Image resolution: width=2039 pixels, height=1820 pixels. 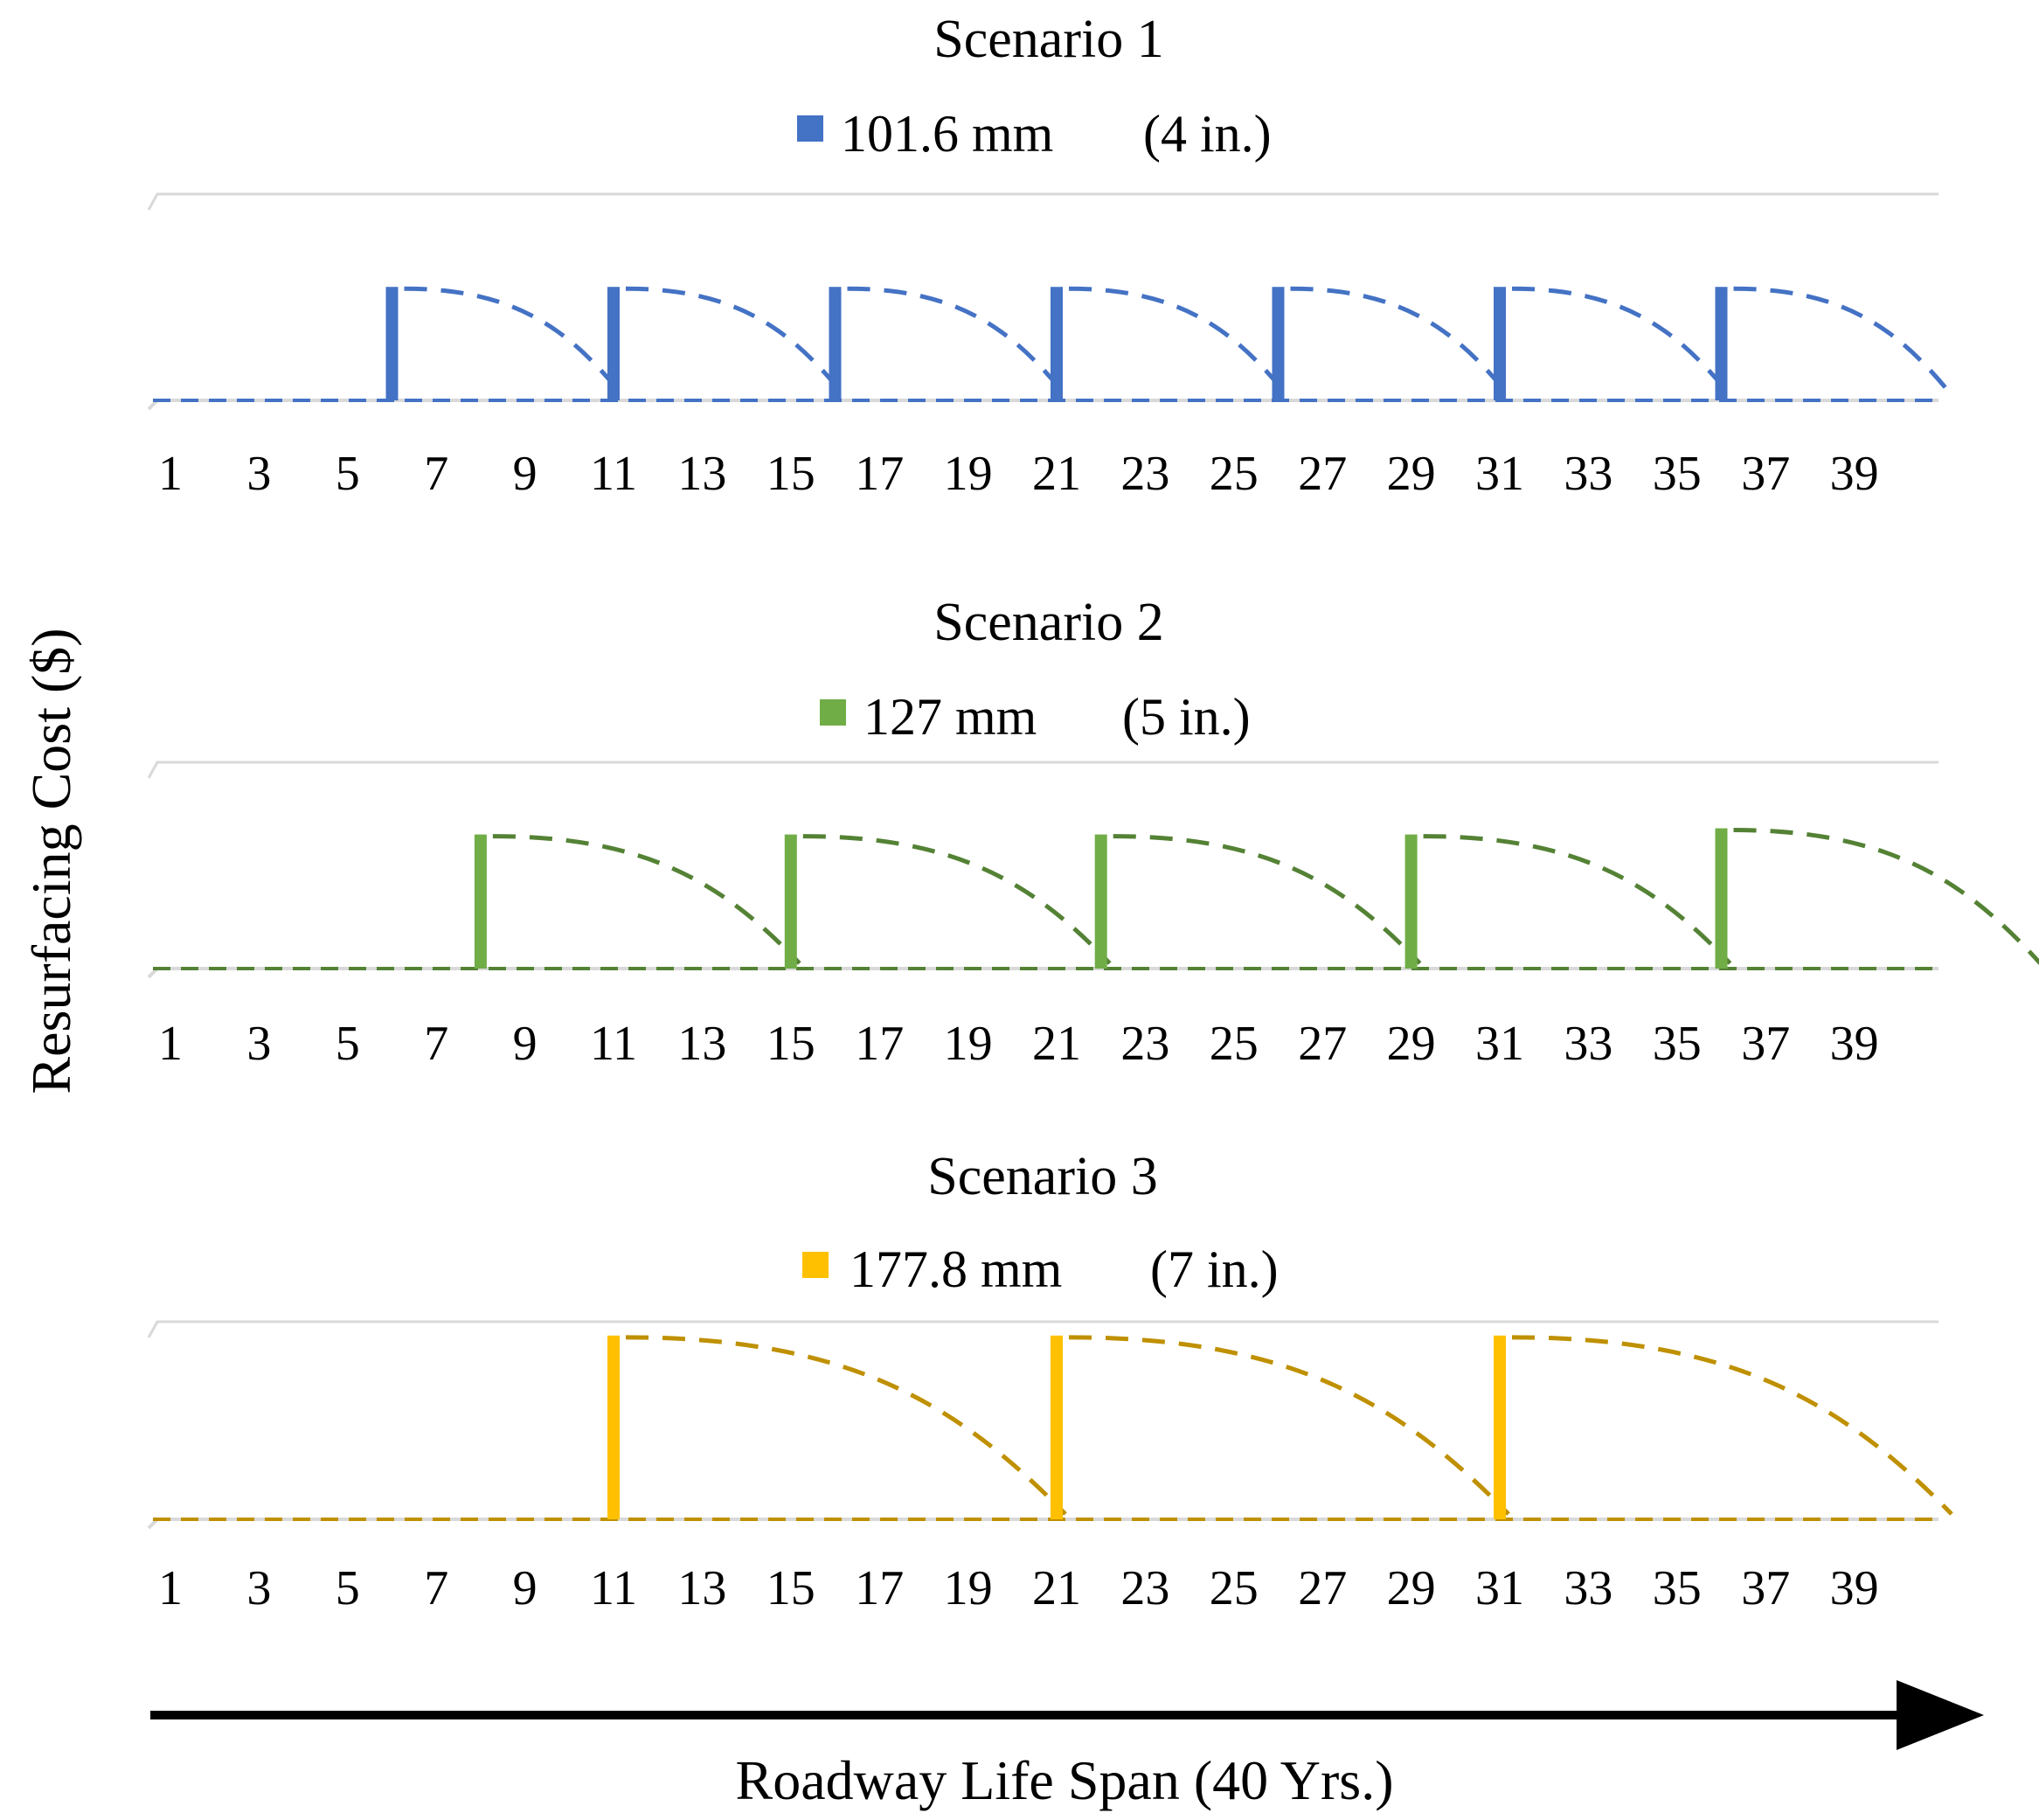 I want to click on chart-title: Scenario 1, so click(x=1048, y=39).